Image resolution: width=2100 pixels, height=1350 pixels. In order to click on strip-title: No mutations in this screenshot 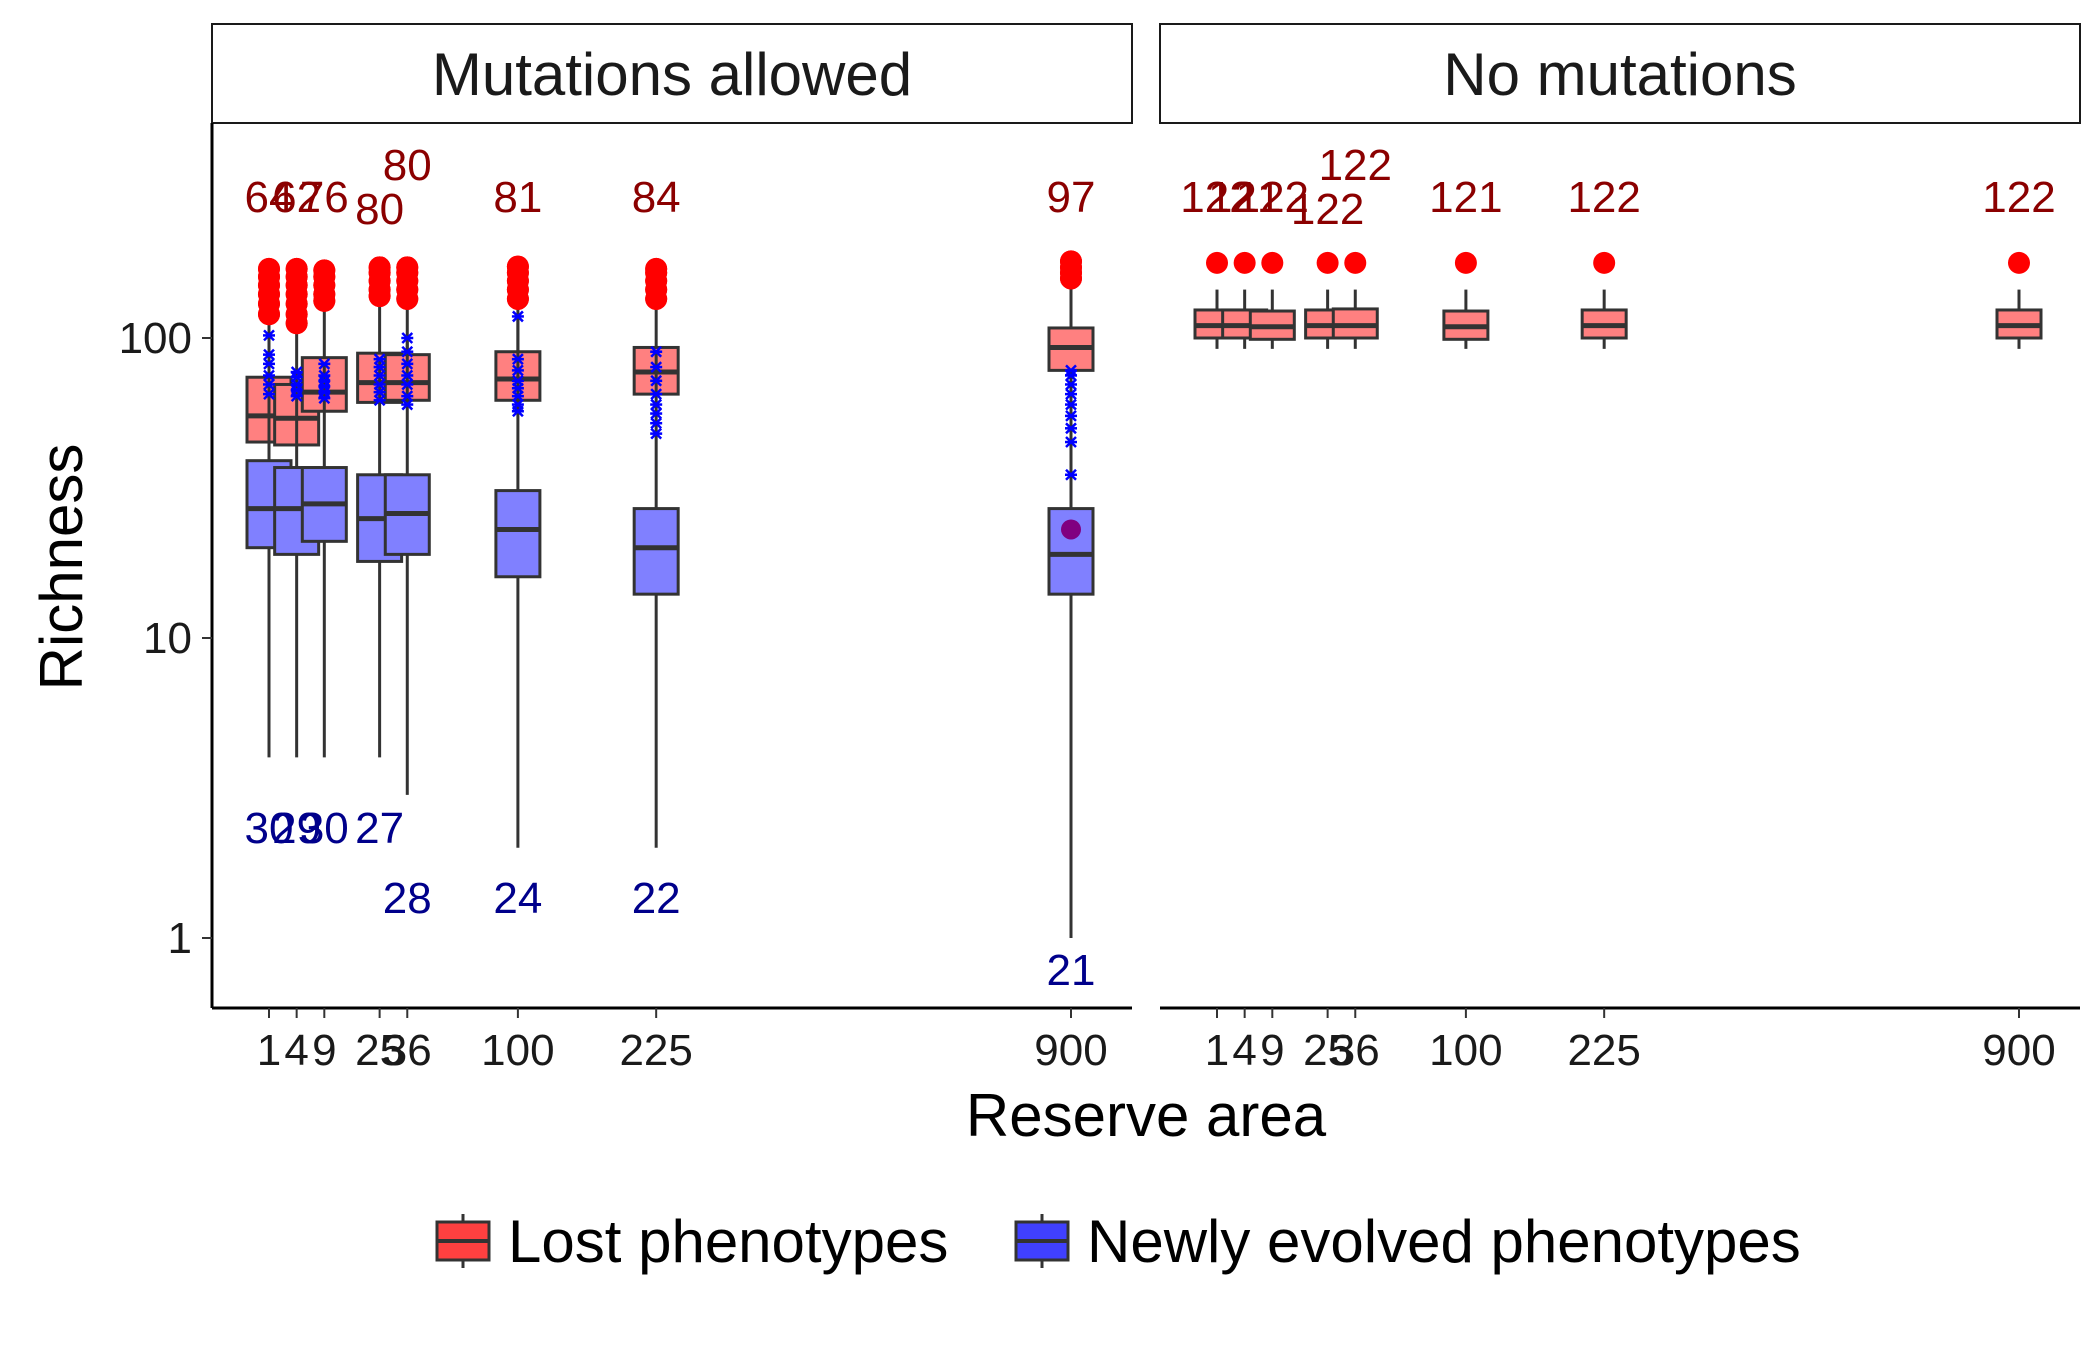, I will do `click(1620, 74)`.